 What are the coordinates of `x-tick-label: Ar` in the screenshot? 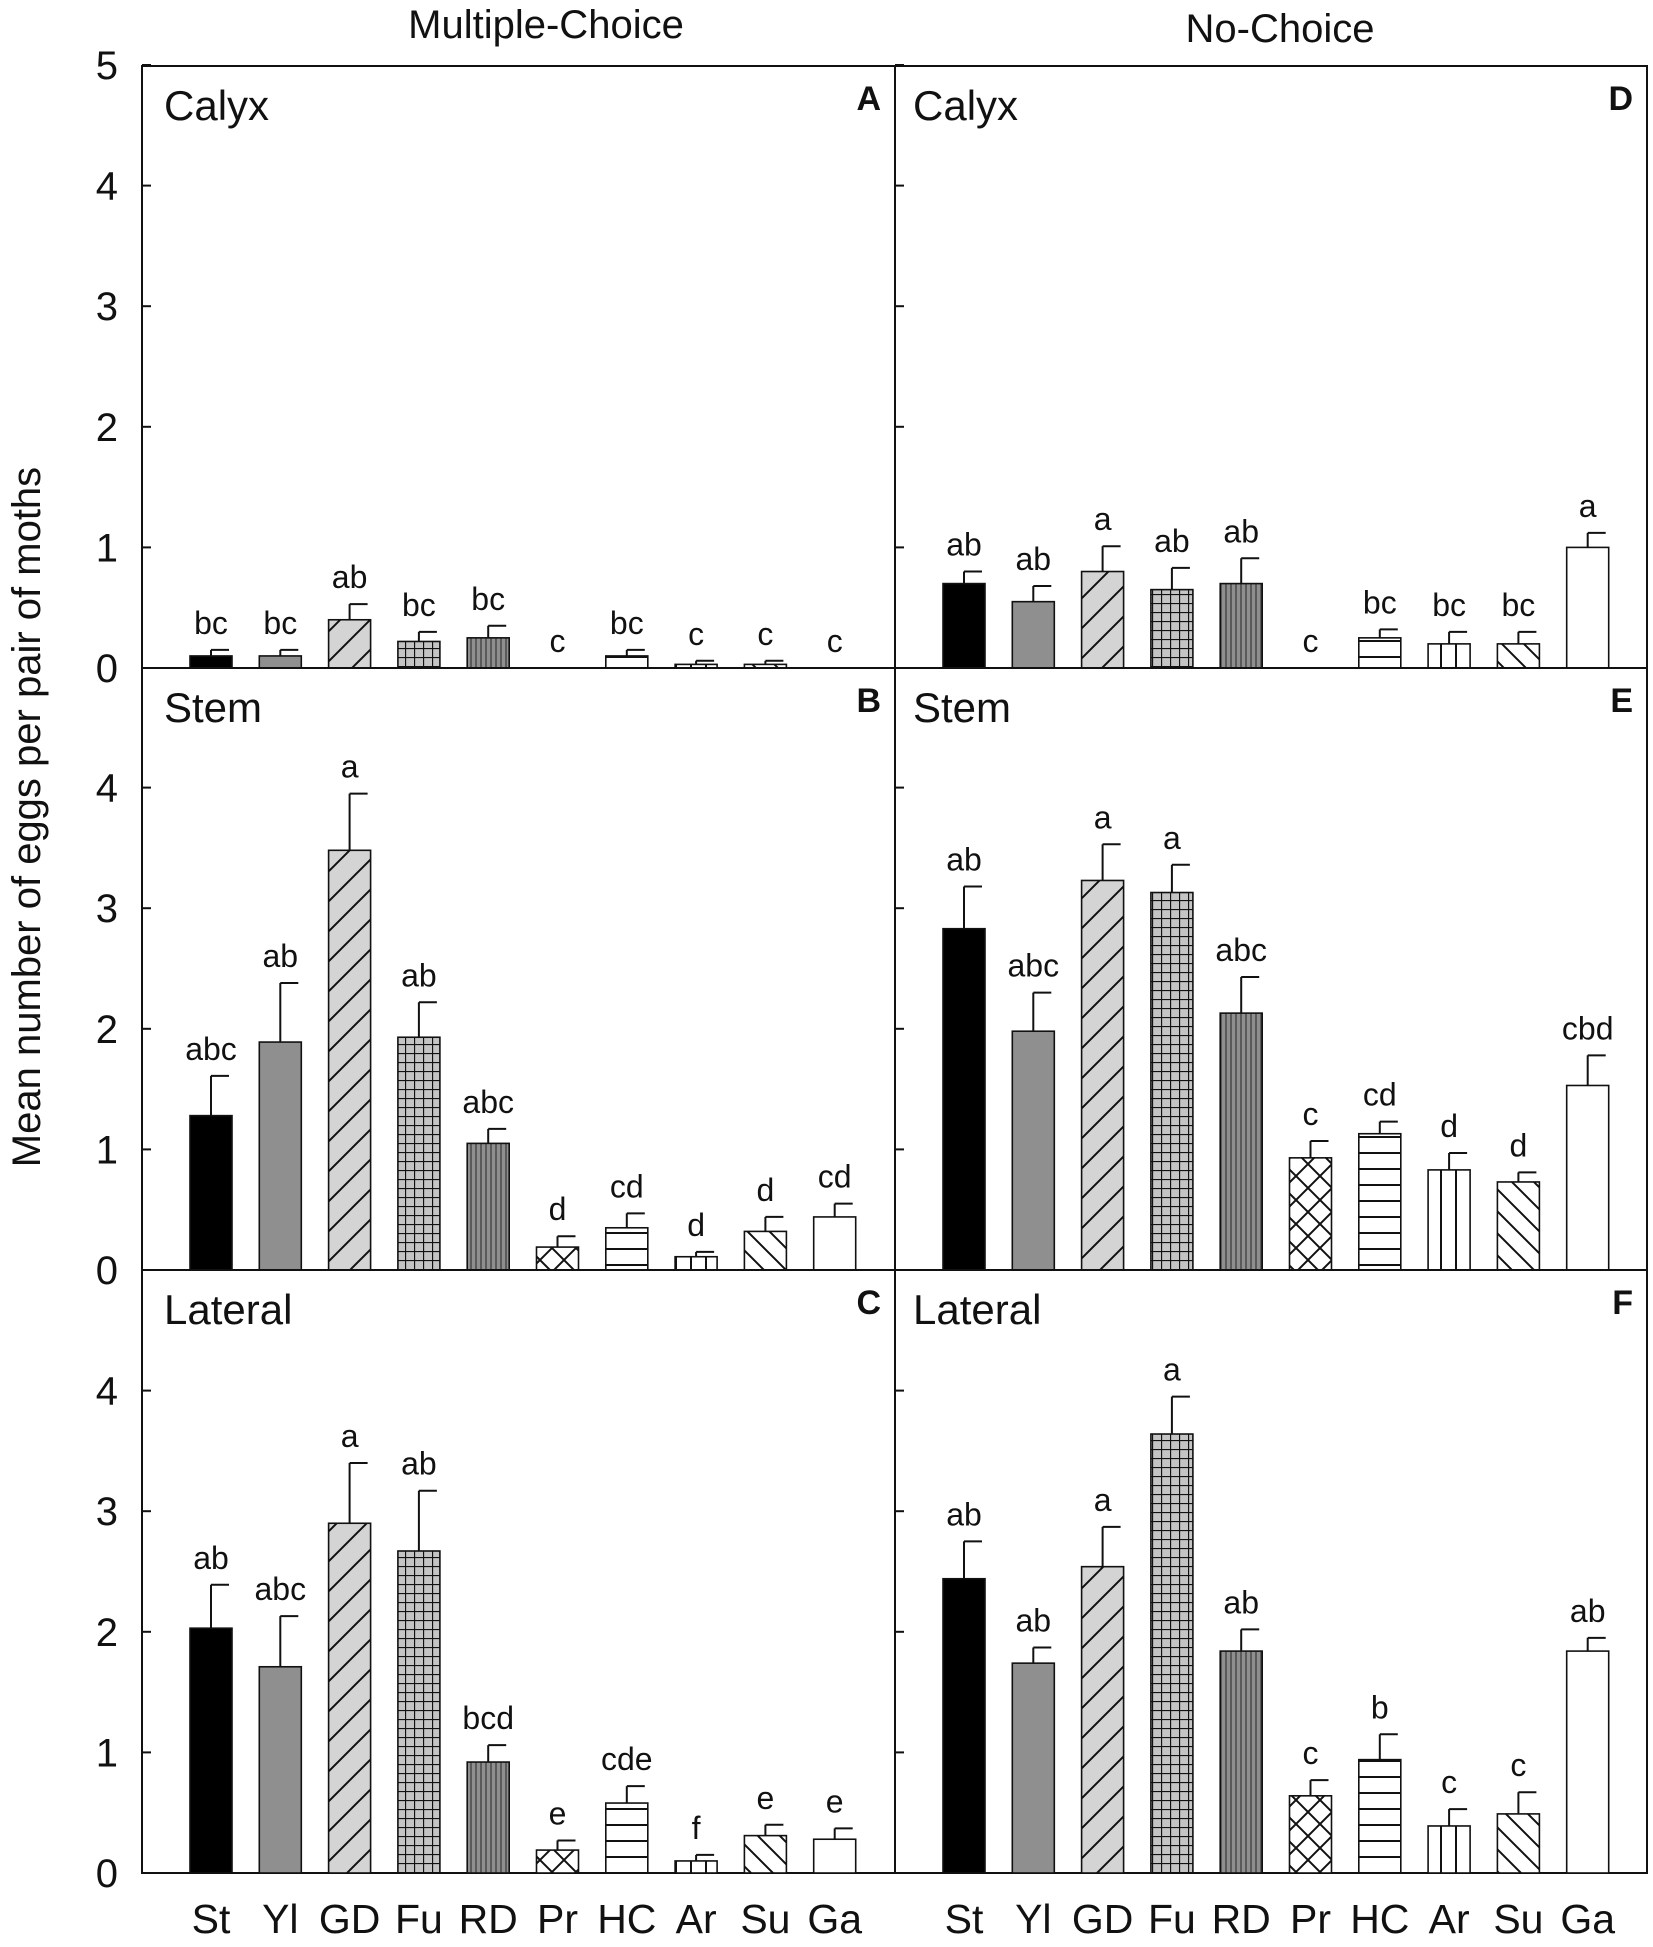 It's located at (696, 1919).